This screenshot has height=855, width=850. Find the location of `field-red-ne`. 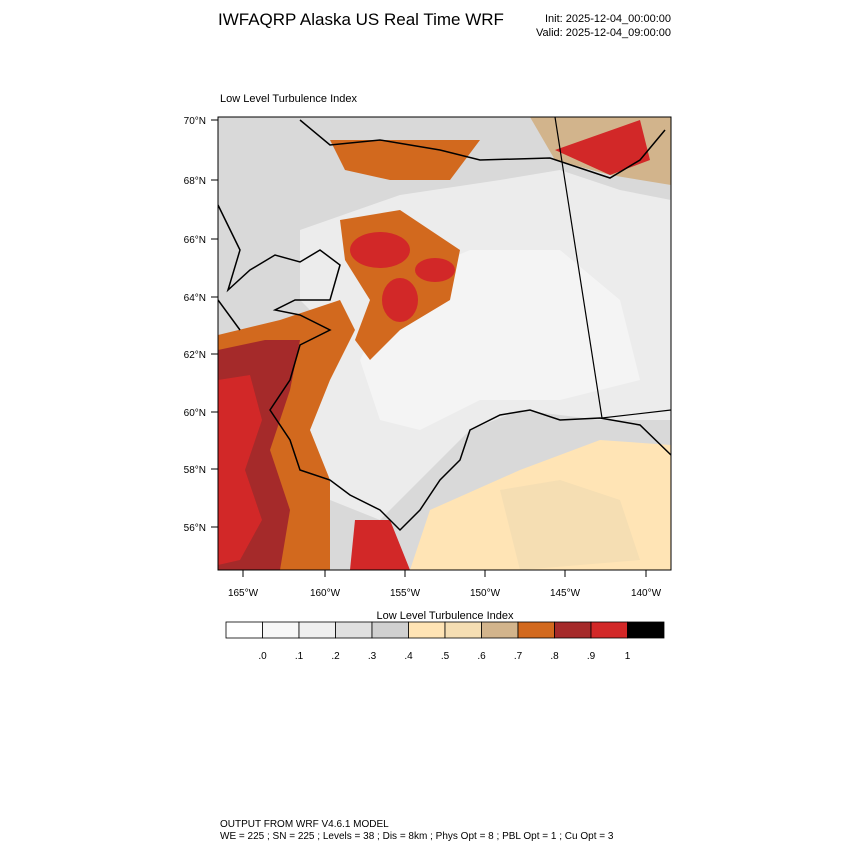

field-red-ne is located at coordinates (602, 147).